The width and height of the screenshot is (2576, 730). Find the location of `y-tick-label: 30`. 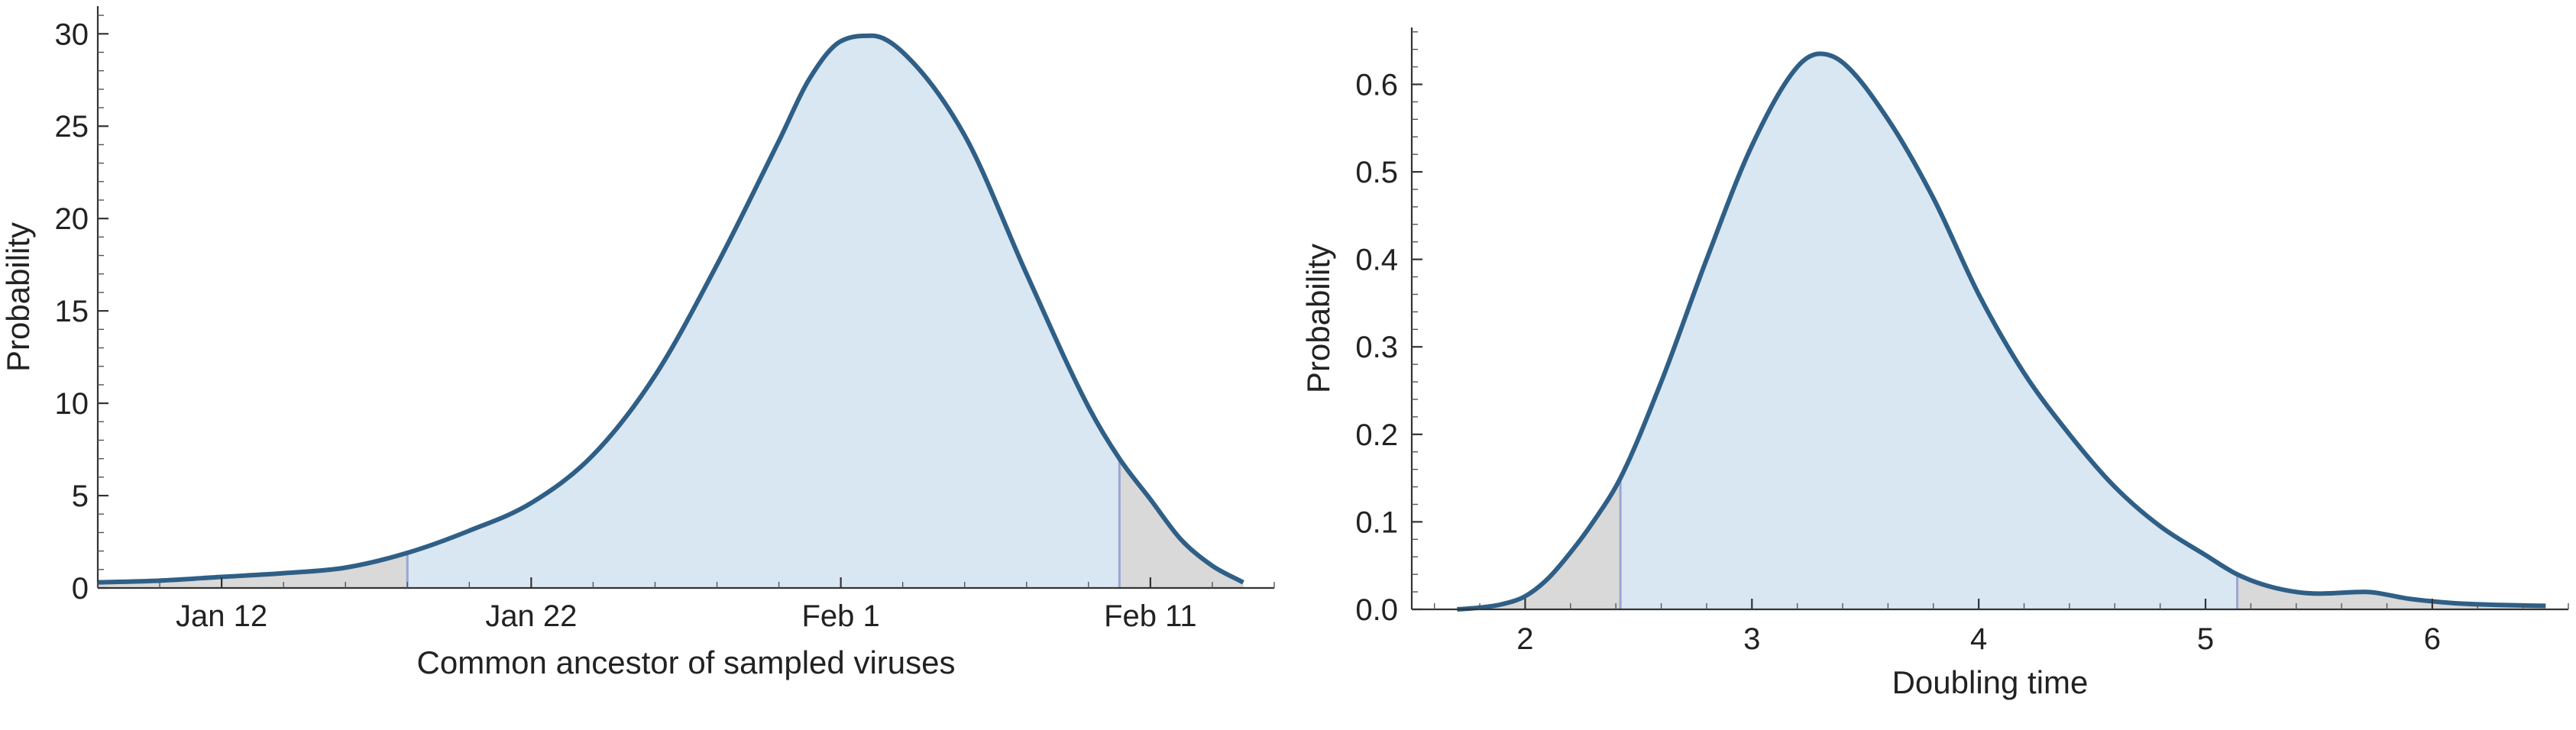

y-tick-label: 30 is located at coordinates (72, 34).